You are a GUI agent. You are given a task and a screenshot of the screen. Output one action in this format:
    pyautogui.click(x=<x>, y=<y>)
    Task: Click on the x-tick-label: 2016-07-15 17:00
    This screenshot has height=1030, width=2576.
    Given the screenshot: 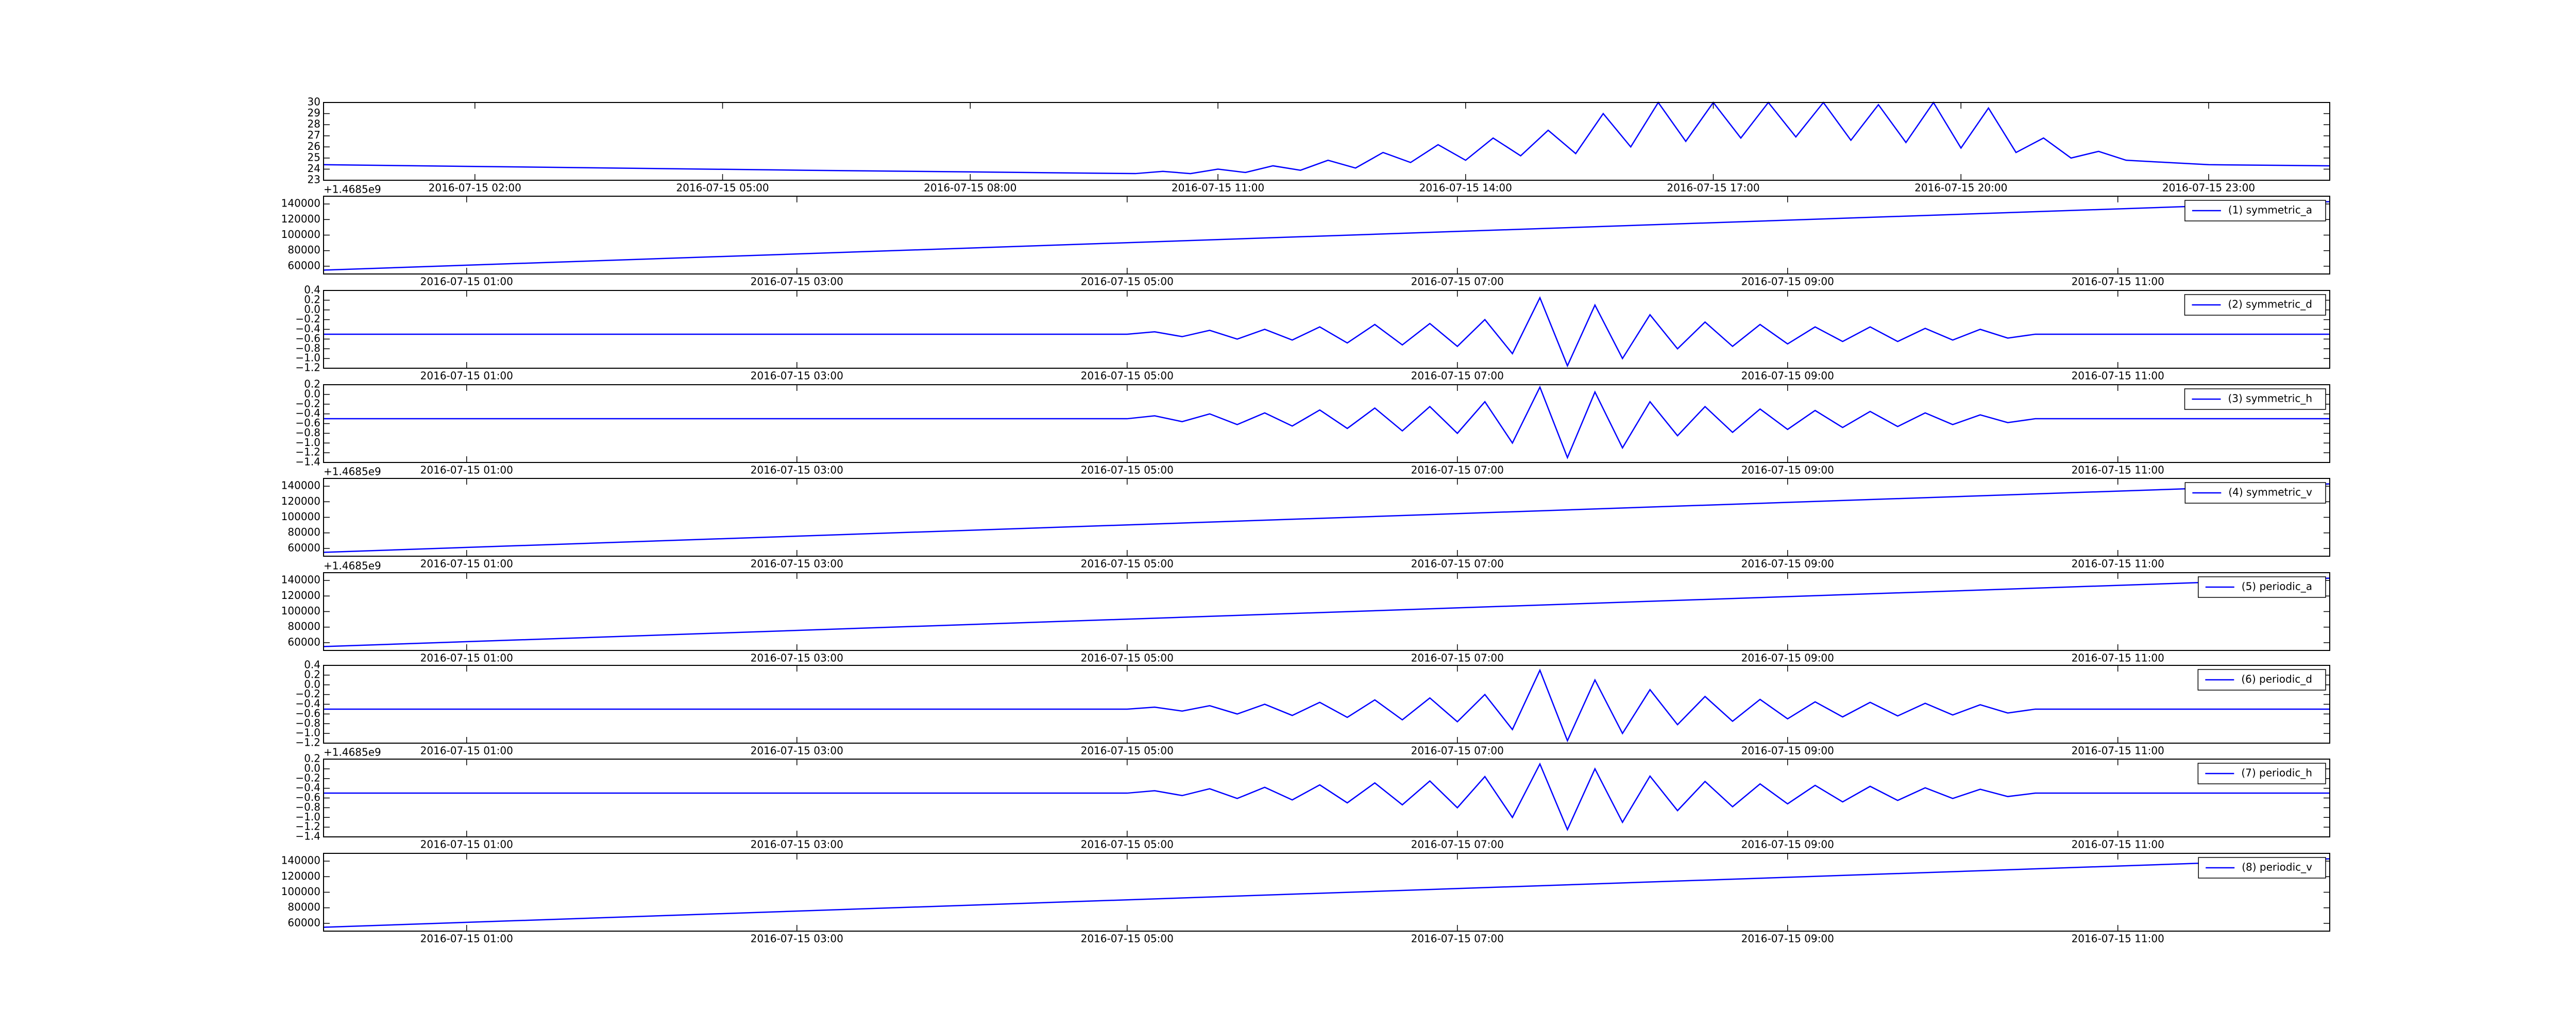 What is the action you would take?
    pyautogui.click(x=1713, y=188)
    